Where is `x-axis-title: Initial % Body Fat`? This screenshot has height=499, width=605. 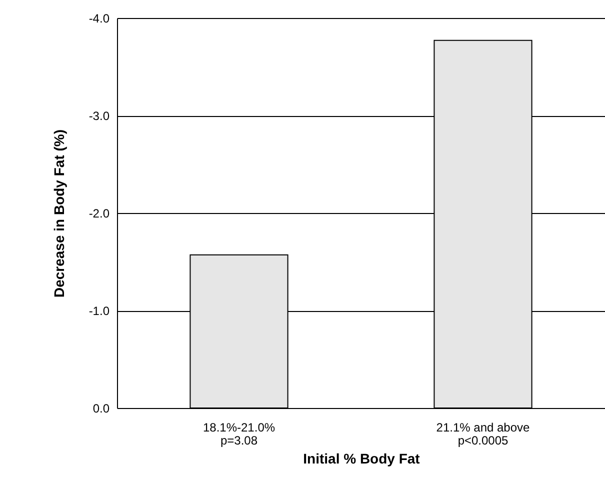
x-axis-title: Initial % Body Fat is located at coordinates (361, 458).